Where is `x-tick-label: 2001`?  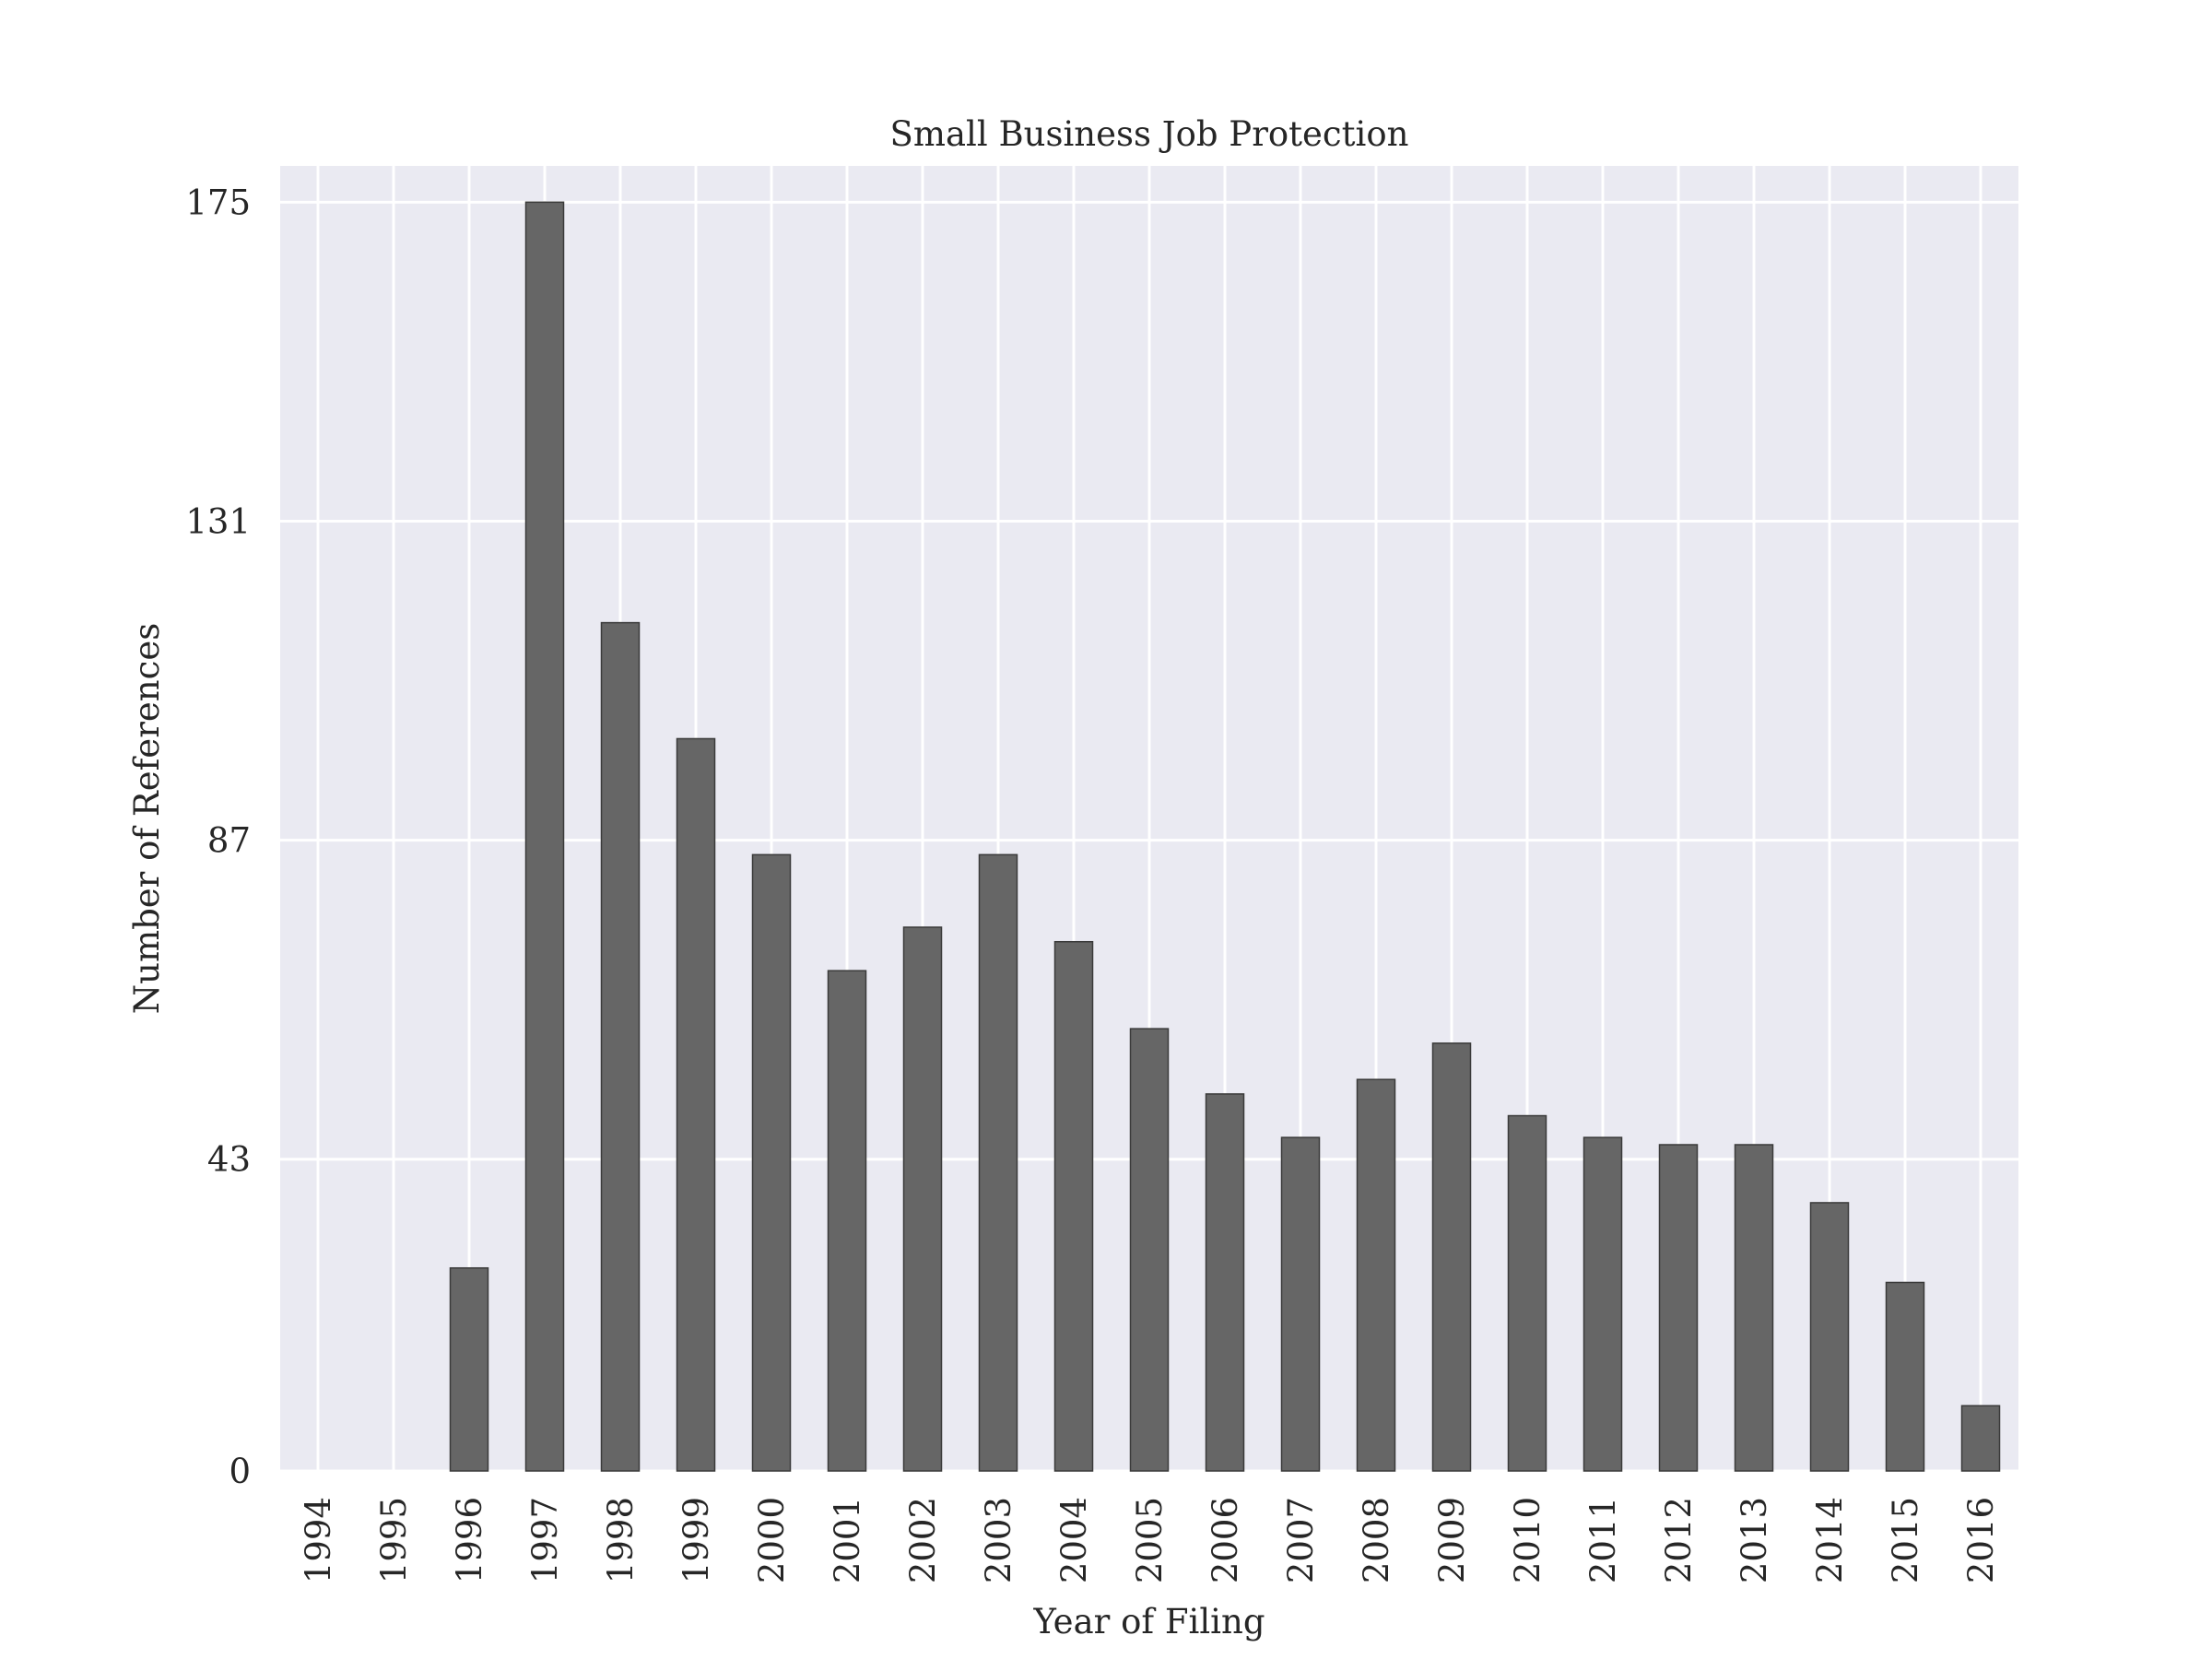 x-tick-label: 2001 is located at coordinates (847, 1540).